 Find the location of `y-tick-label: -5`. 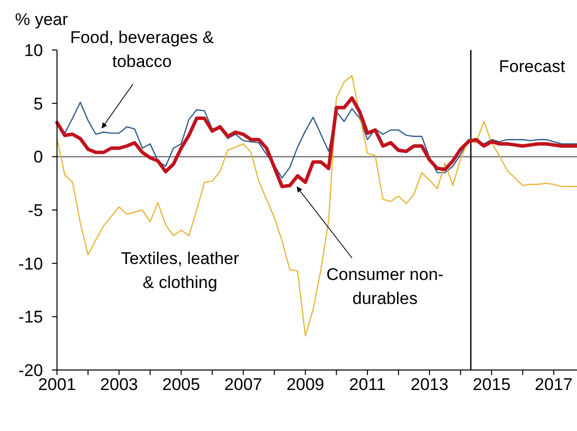

y-tick-label: -5 is located at coordinates (35, 210).